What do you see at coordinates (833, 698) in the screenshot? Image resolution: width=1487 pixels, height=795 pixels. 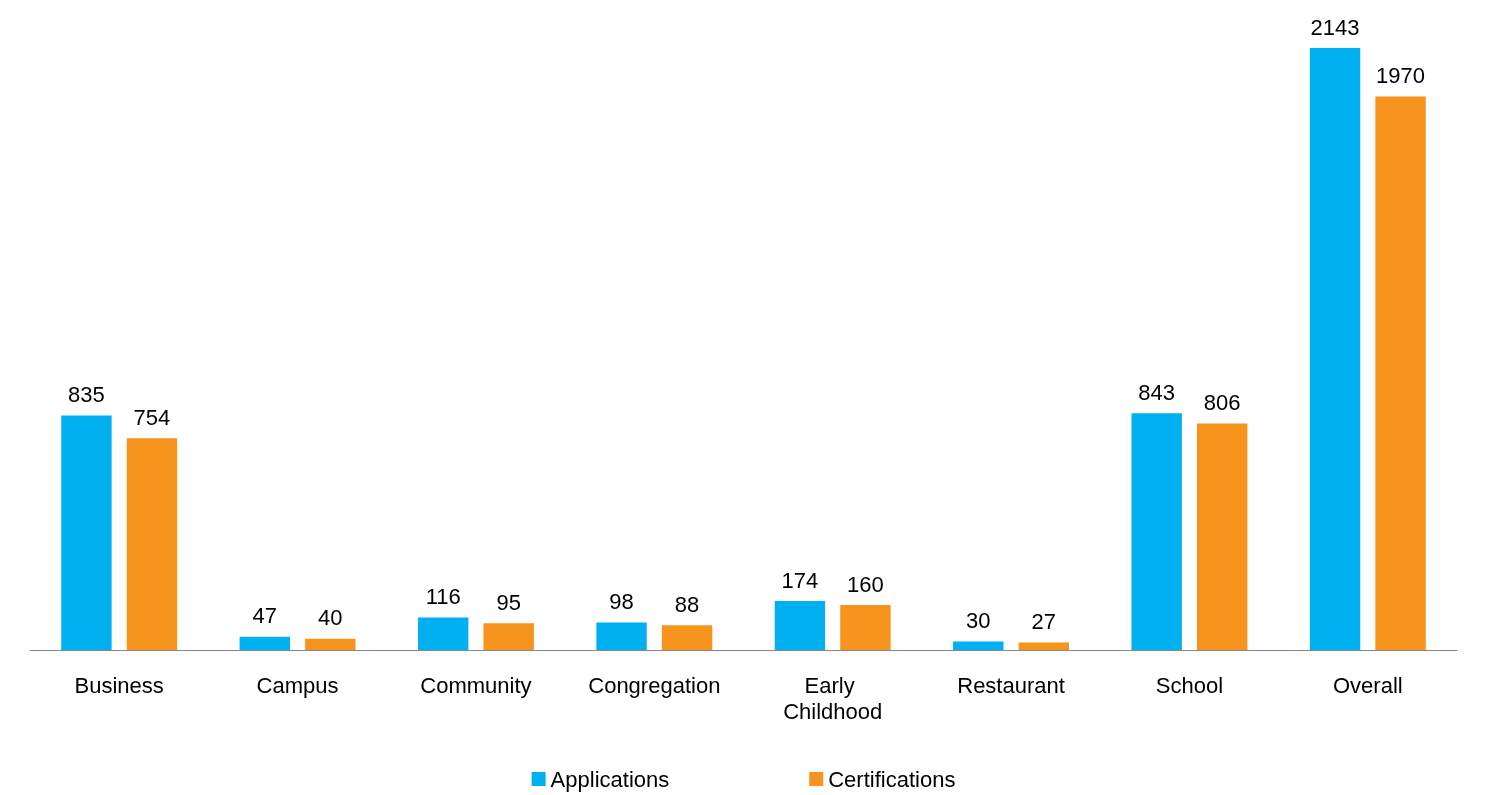 I see `x-tick-label: Early Childhood` at bounding box center [833, 698].